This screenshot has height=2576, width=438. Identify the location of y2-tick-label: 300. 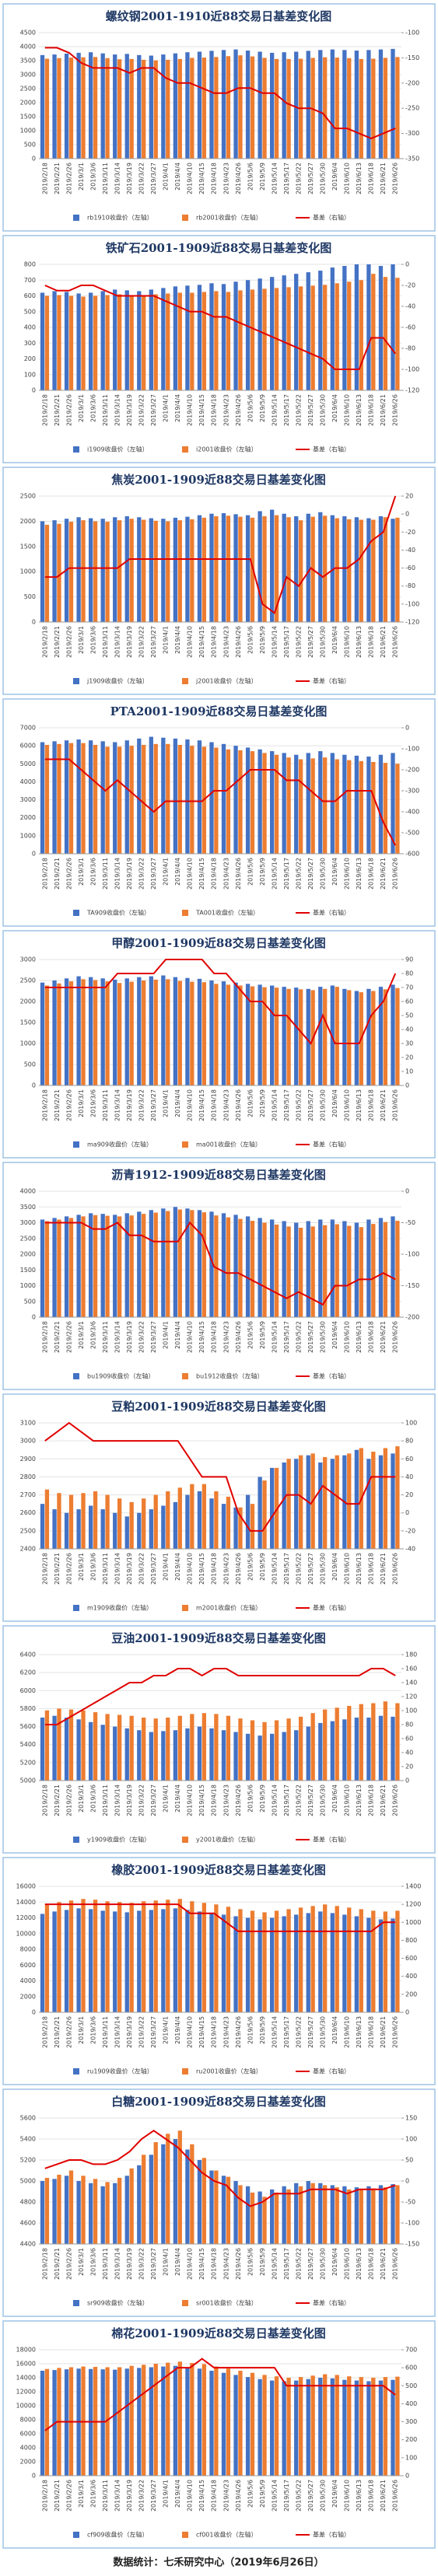
(411, 2421).